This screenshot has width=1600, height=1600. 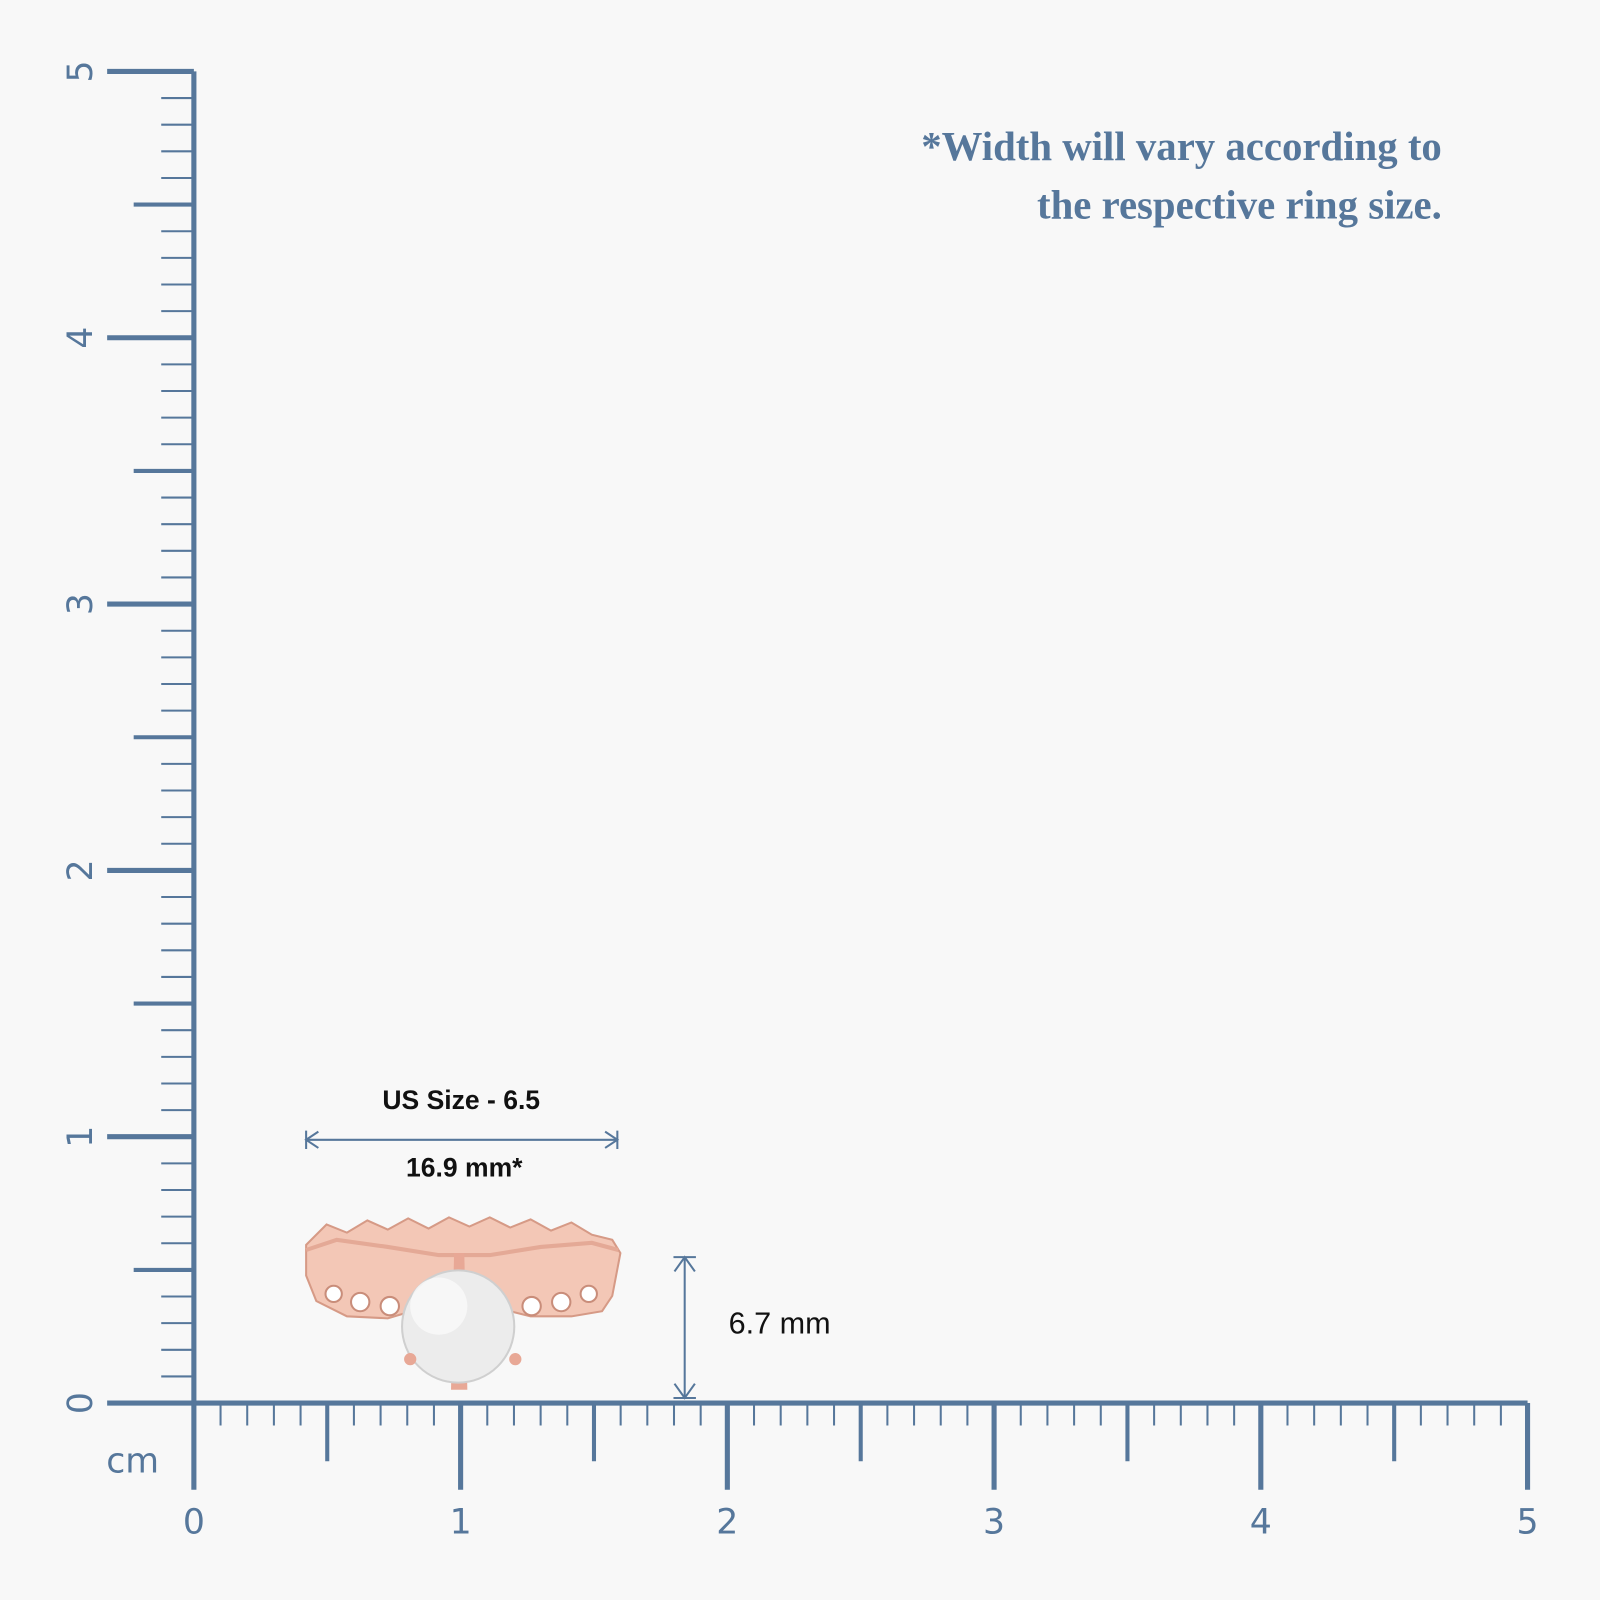 I want to click on ring-image, so click(x=463, y=1303).